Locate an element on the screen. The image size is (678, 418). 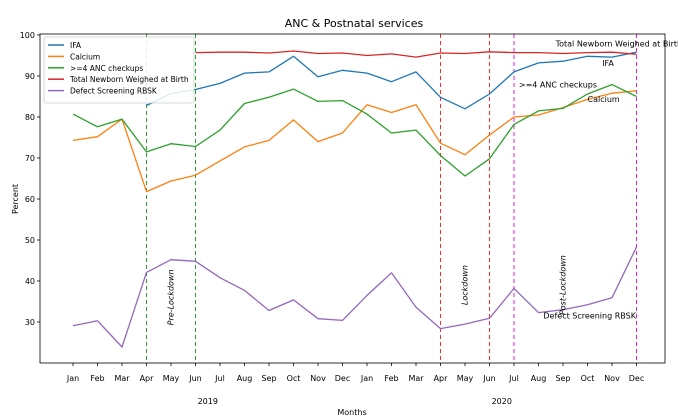
y-tick-label: 30 is located at coordinates (30, 322).